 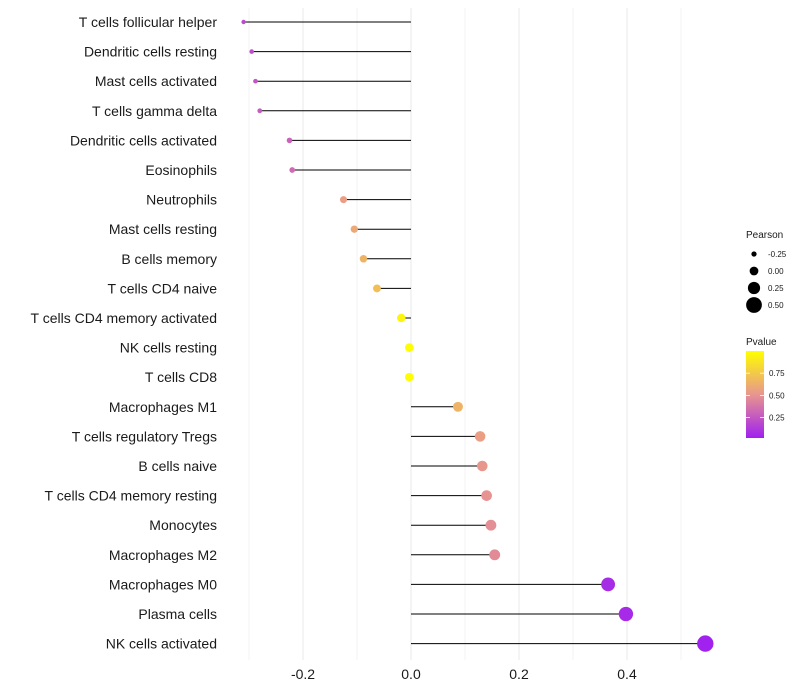 I want to click on category-label-4: Dendritic cells activated, so click(x=143, y=140).